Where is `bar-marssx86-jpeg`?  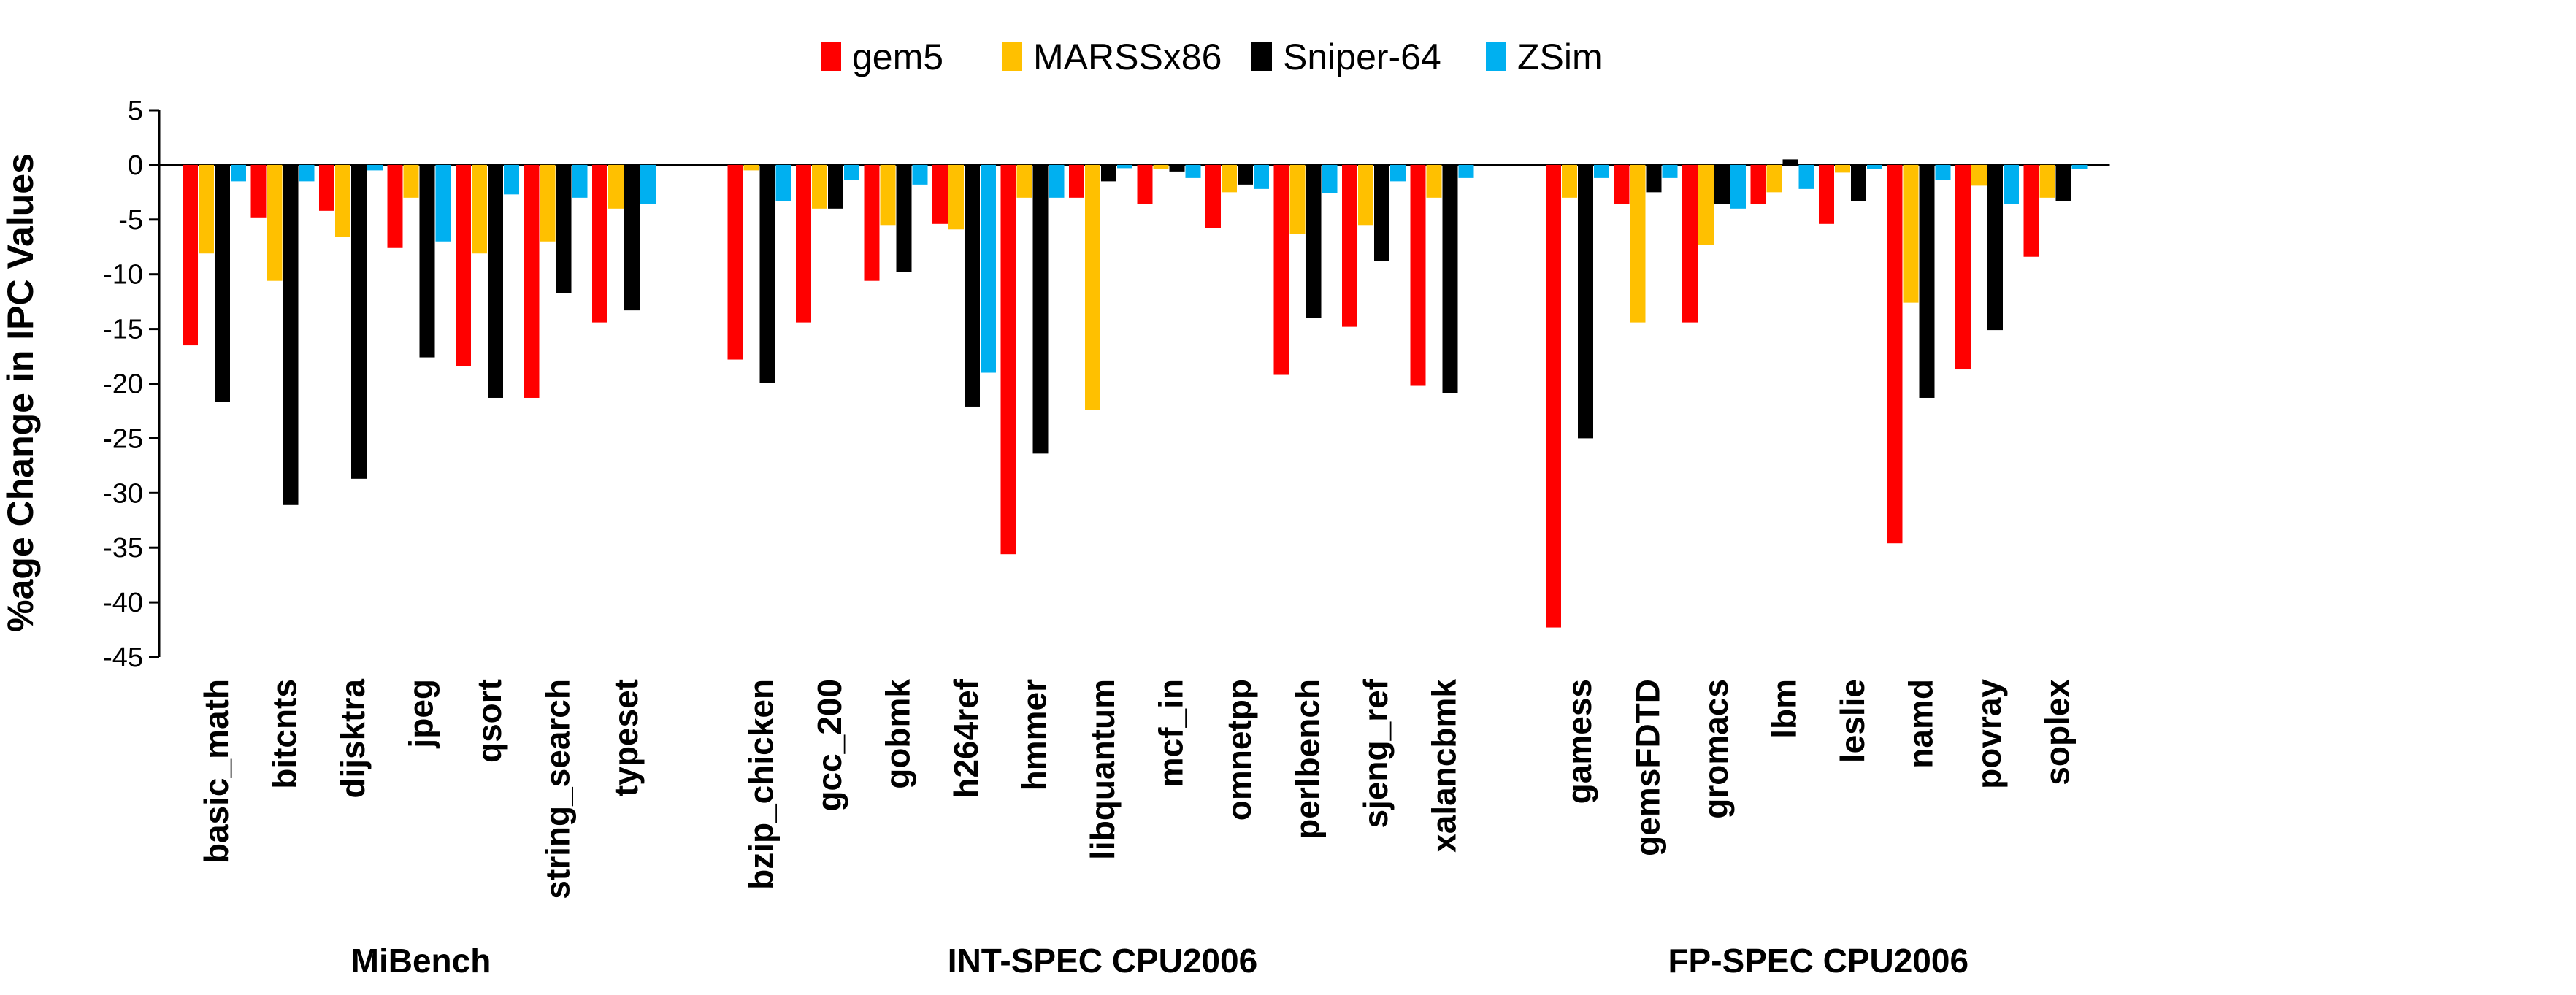
bar-marssx86-jpeg is located at coordinates (411, 181).